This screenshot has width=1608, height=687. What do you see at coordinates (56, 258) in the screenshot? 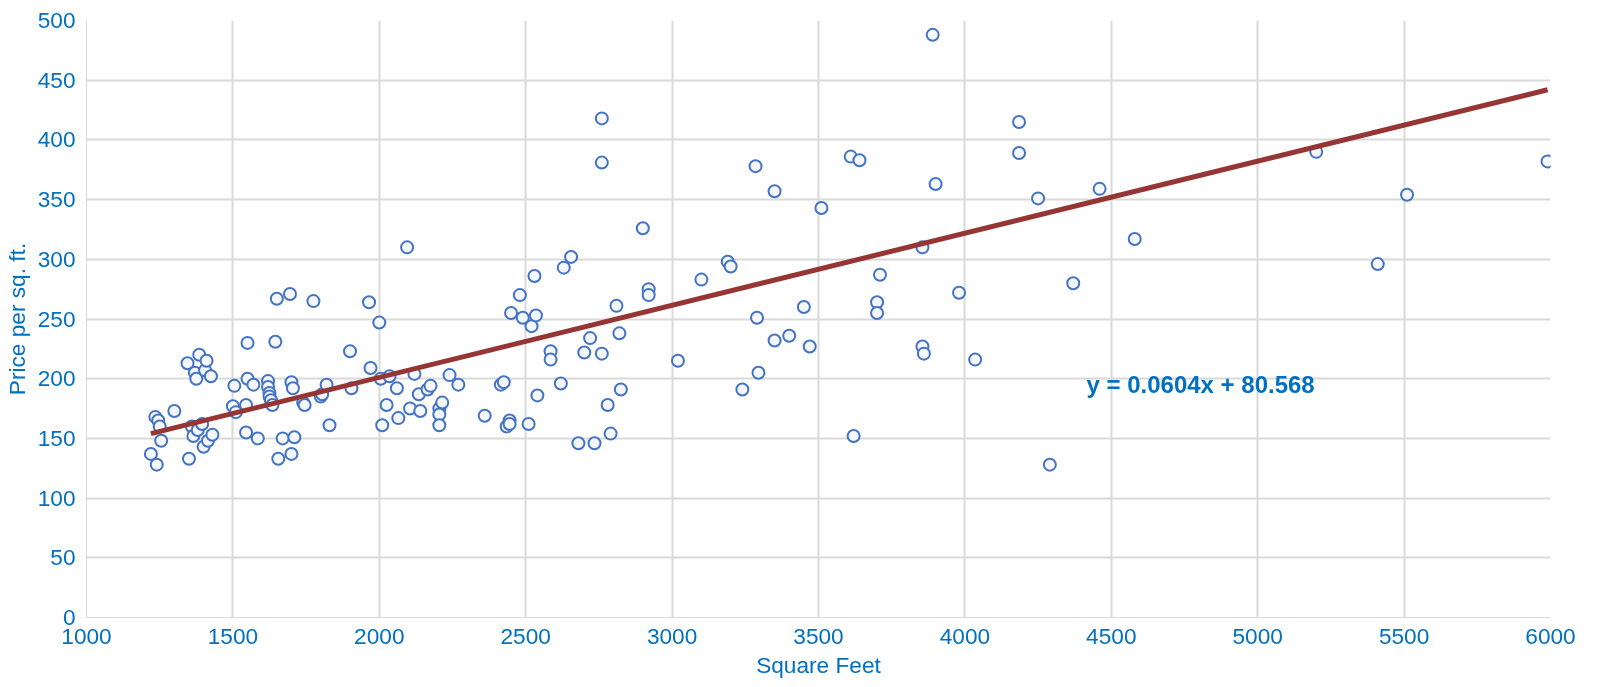
I see `y-tick-label: 300` at bounding box center [56, 258].